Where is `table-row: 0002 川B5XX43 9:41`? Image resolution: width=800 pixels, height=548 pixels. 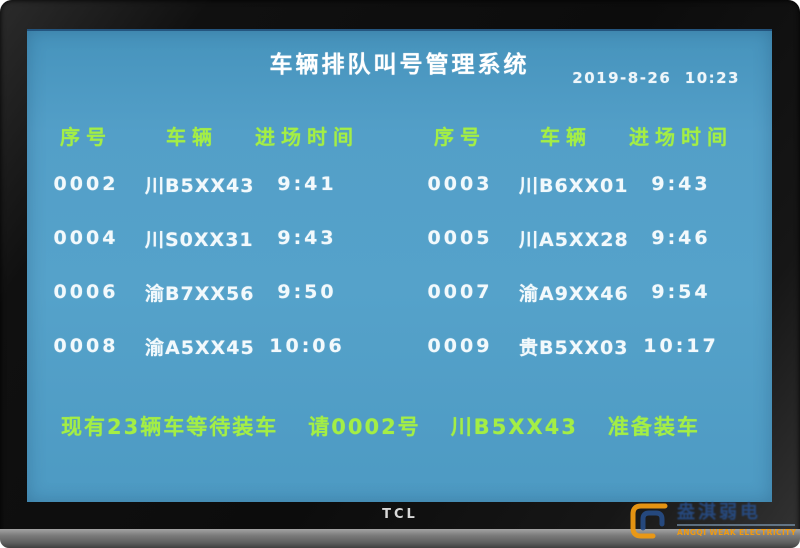 table-row: 0002 川B5XX43 9:41 is located at coordinates (207, 184).